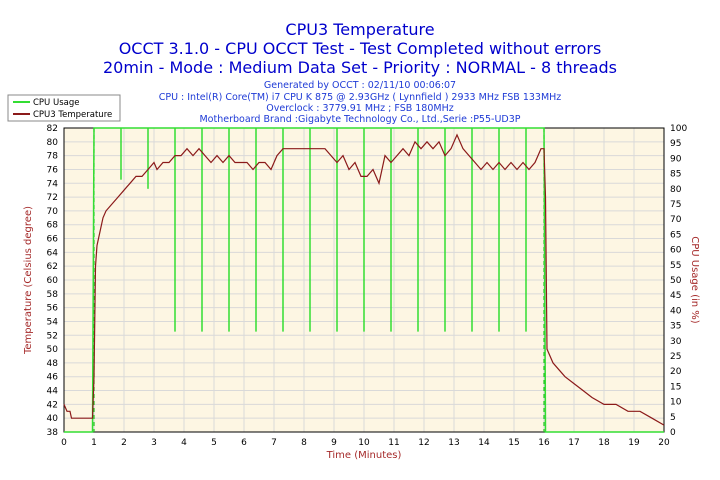 Image resolution: width=720 pixels, height=480 pixels. What do you see at coordinates (634, 443) in the screenshot?
I see `x-tick-label: 19` at bounding box center [634, 443].